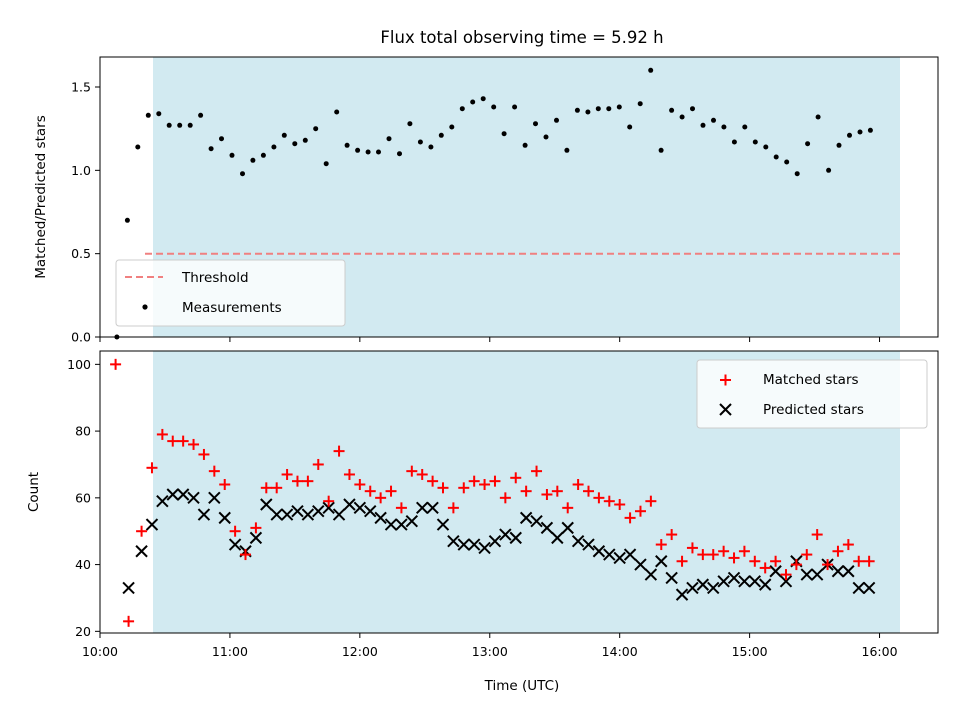 Image resolution: width=960 pixels, height=720 pixels. What do you see at coordinates (725, 380) in the screenshot?
I see `legend-matched-swatch` at bounding box center [725, 380].